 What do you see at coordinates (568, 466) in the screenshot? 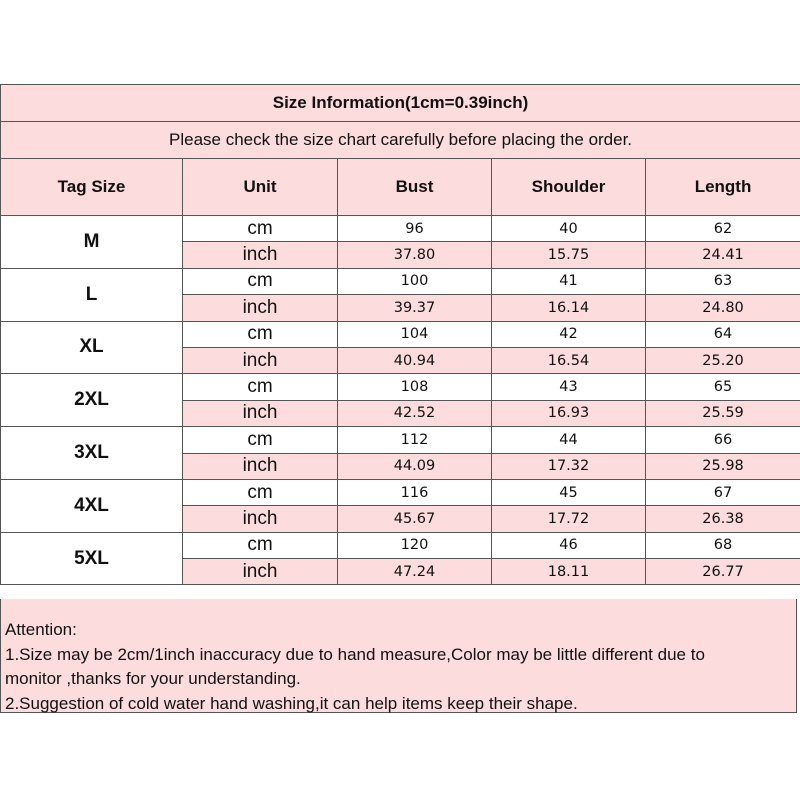
I see `shoulder-cell: 17.32` at bounding box center [568, 466].